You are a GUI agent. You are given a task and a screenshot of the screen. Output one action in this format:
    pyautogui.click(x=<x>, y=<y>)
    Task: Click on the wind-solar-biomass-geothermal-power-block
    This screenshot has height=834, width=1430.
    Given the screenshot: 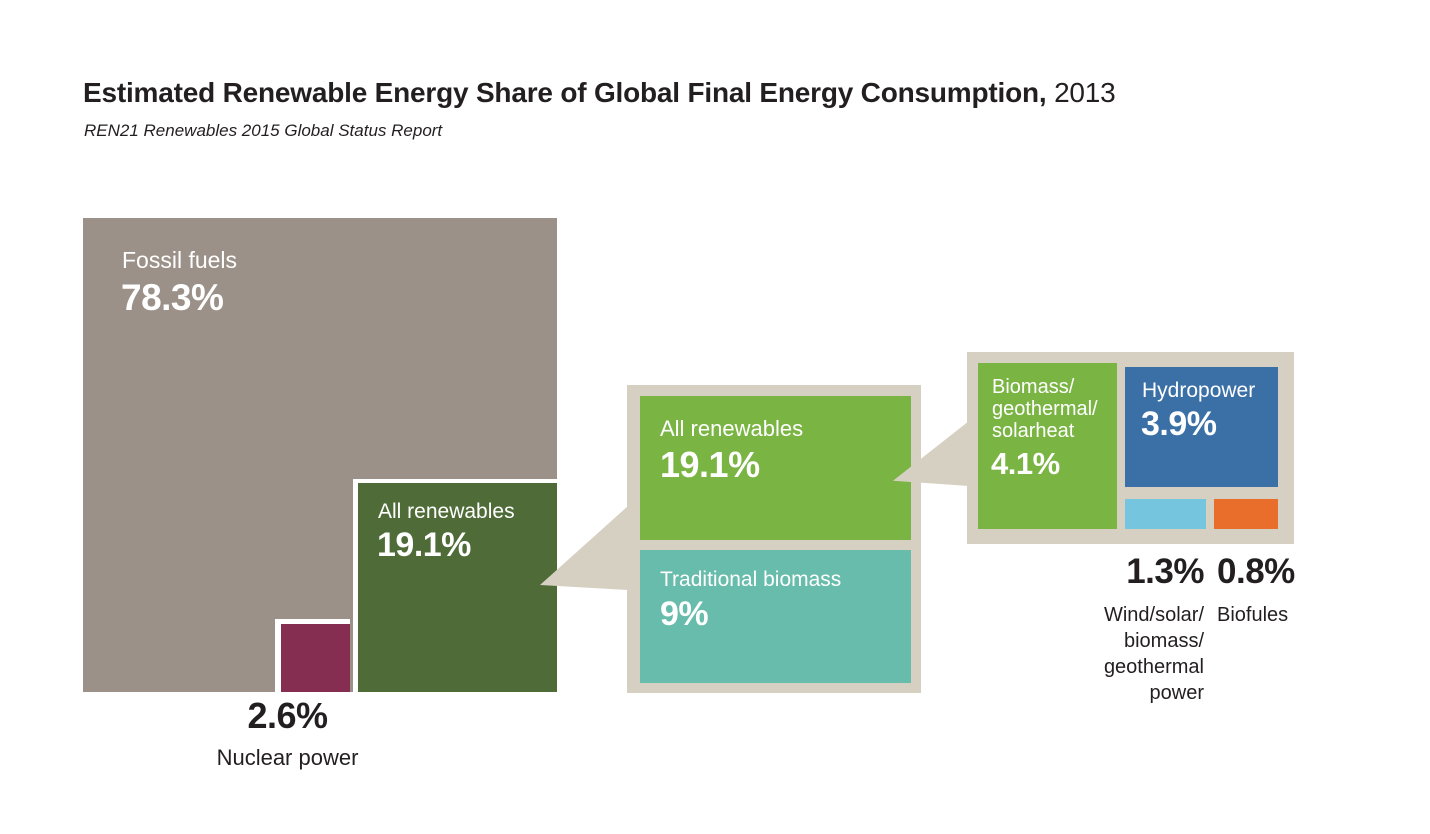 What is the action you would take?
    pyautogui.click(x=1165, y=514)
    